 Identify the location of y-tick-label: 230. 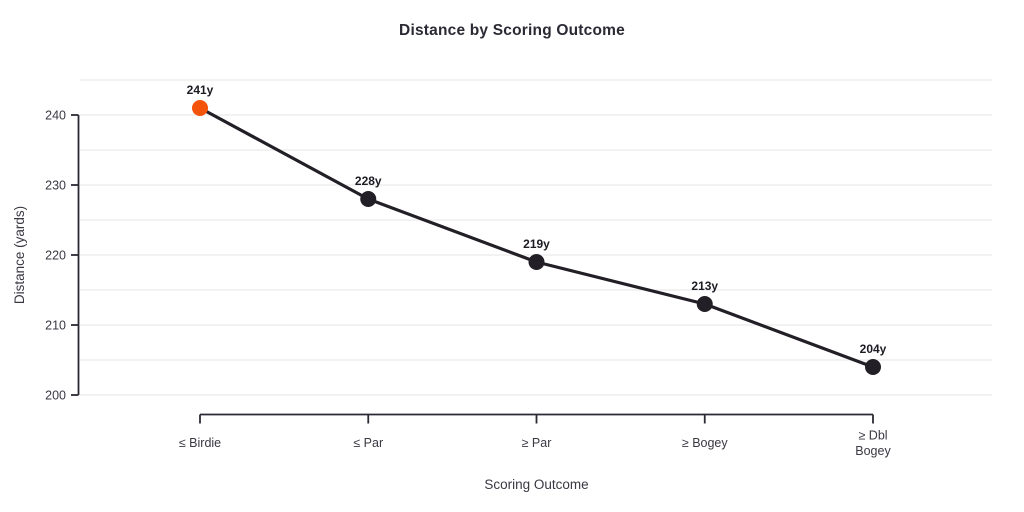
(55, 186).